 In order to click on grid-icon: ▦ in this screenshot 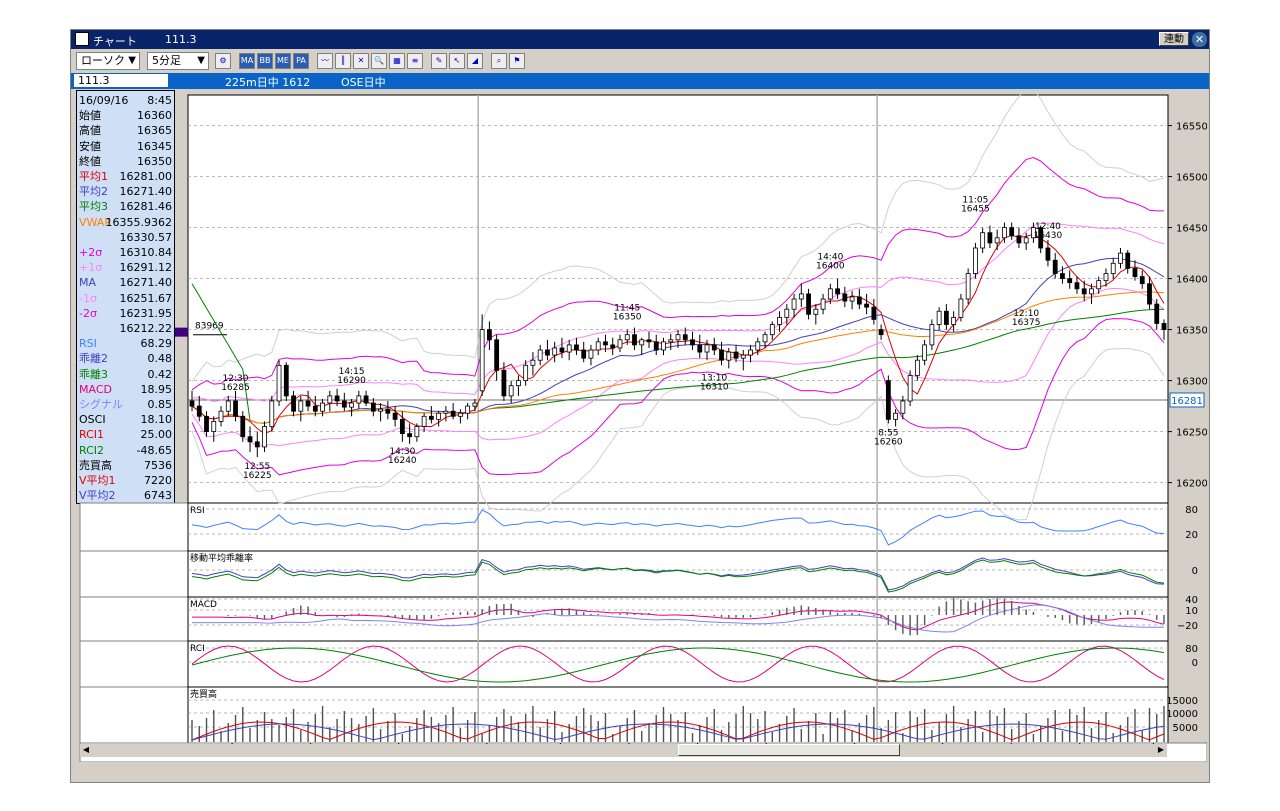, I will do `click(397, 61)`.